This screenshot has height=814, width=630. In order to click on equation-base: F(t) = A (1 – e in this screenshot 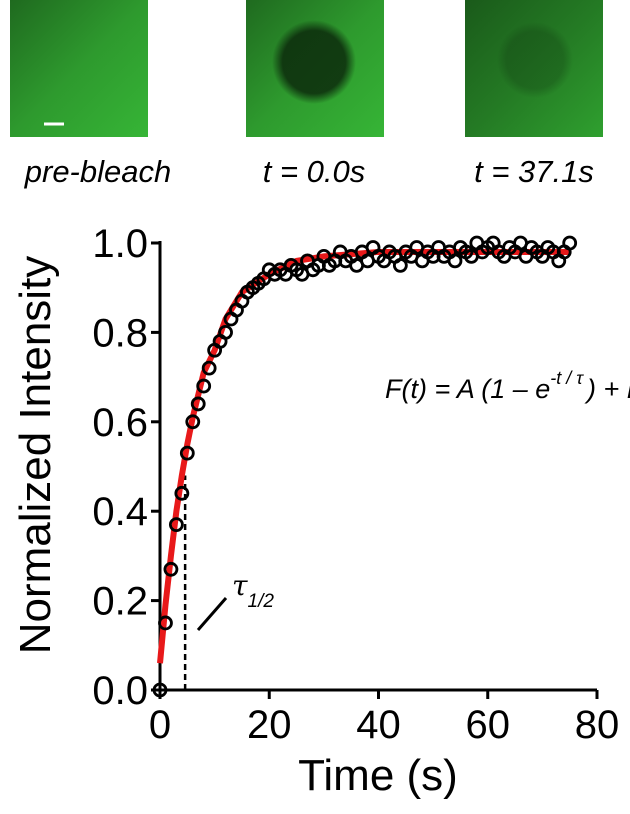, I will do `click(467, 389)`.